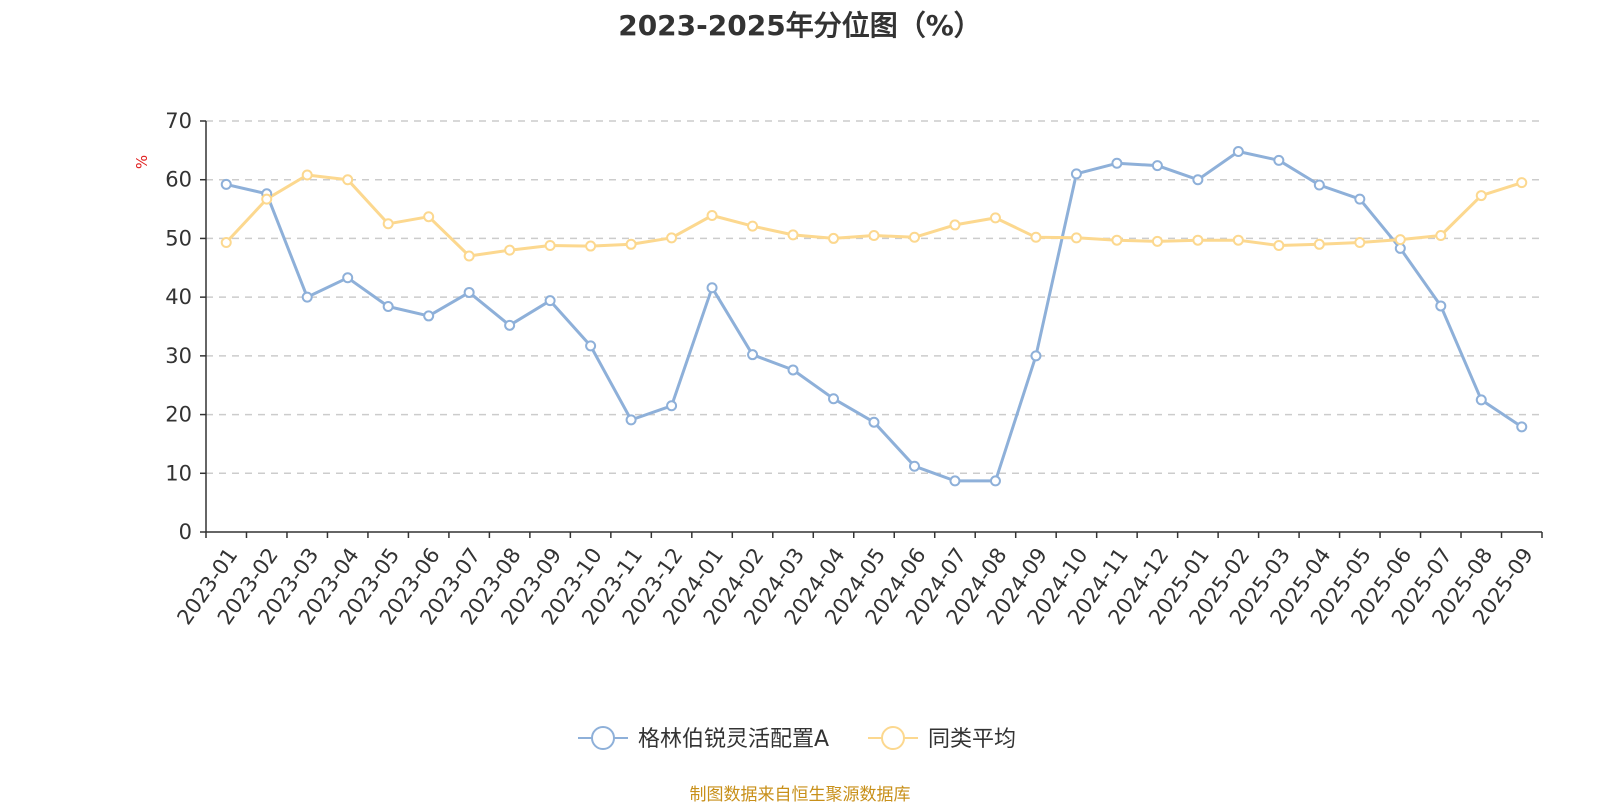 Image resolution: width=1600 pixels, height=805 pixels. I want to click on y-axis-label: %, so click(142, 162).